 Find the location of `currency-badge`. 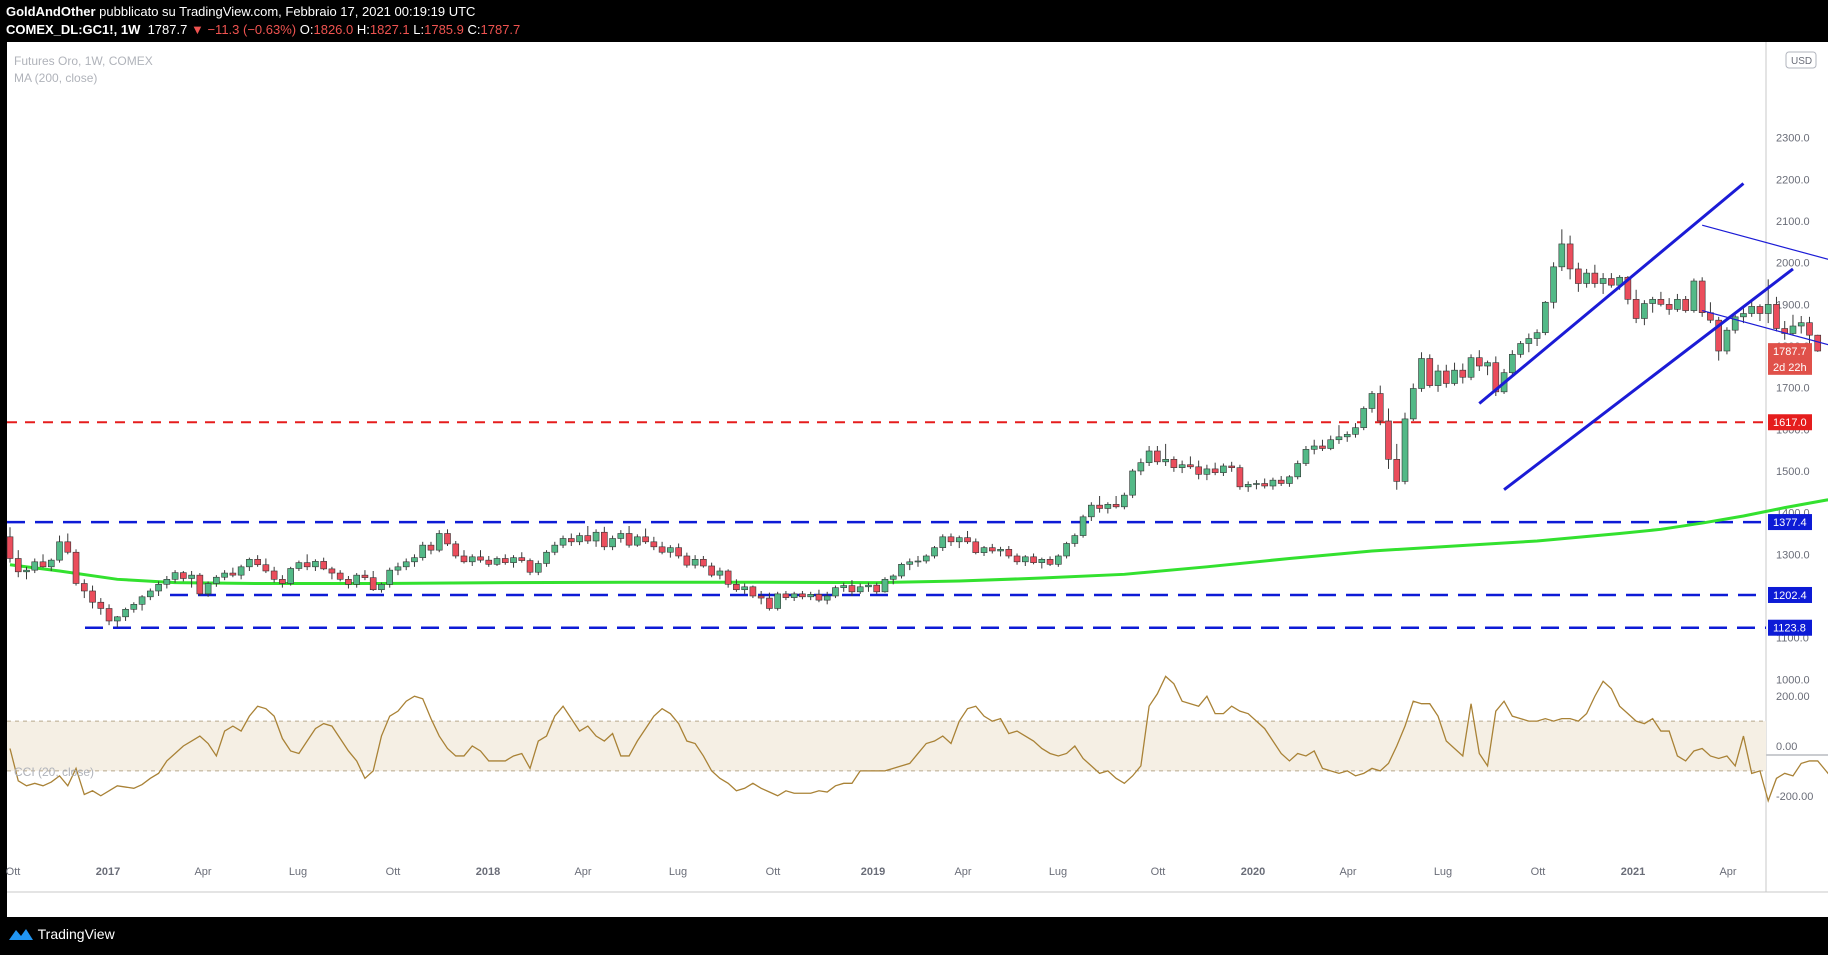

currency-badge is located at coordinates (1801, 60).